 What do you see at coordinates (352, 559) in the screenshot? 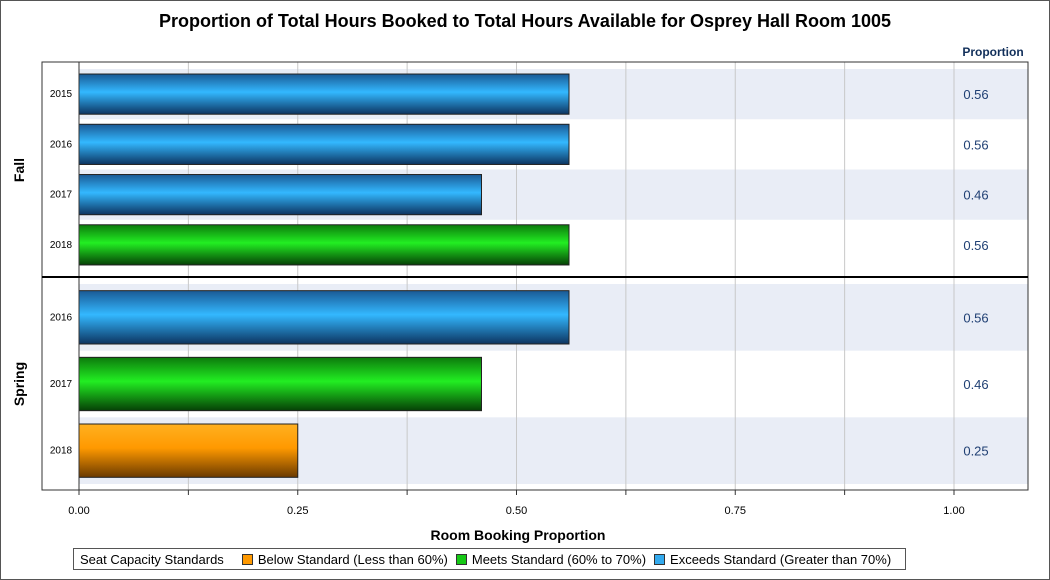
I see `legend-label-below: Below Standard (Less than 60%)` at bounding box center [352, 559].